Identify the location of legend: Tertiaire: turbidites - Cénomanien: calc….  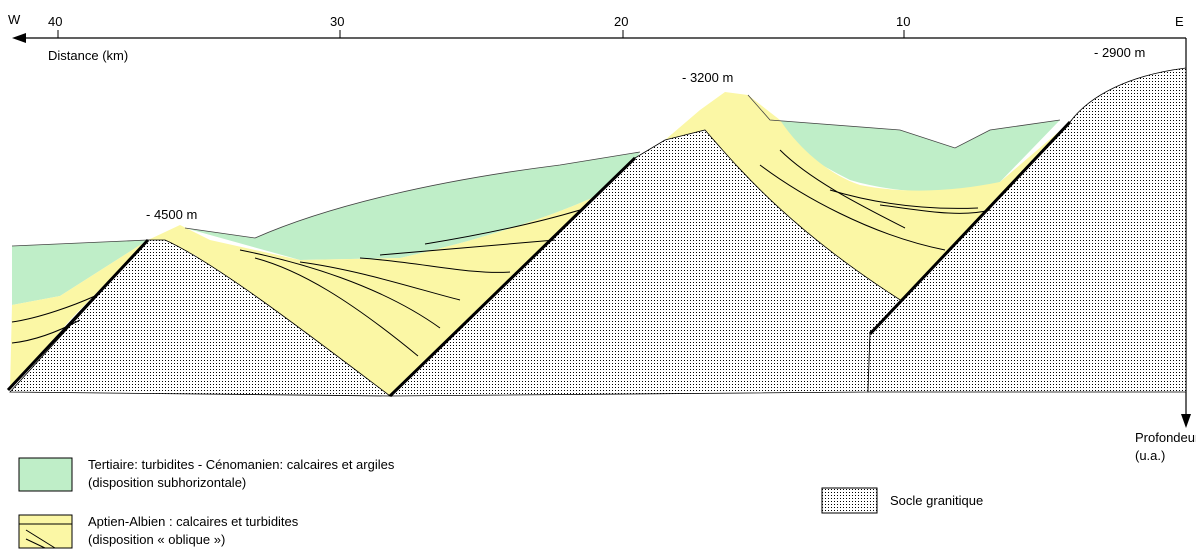
(500, 503).